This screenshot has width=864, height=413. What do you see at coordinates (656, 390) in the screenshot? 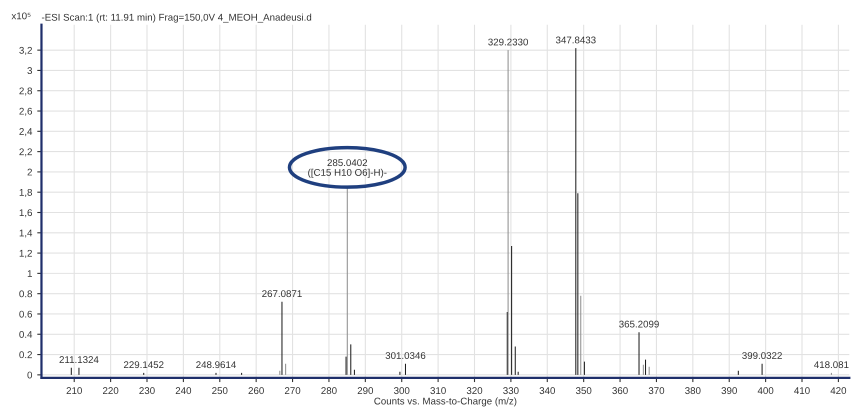
I see `x-tick-label: 370` at bounding box center [656, 390].